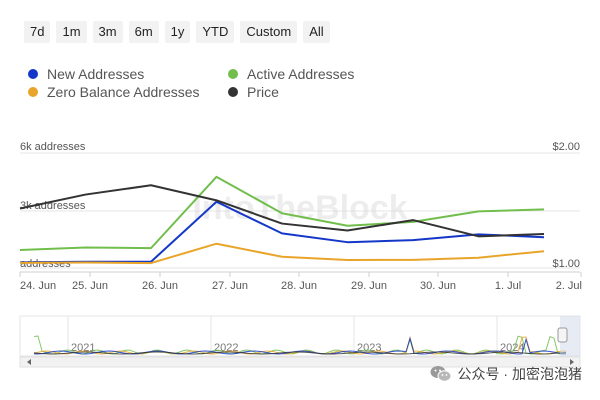 Image resolution: width=600 pixels, height=400 pixels. I want to click on legend-label: New Addresses, so click(96, 74).